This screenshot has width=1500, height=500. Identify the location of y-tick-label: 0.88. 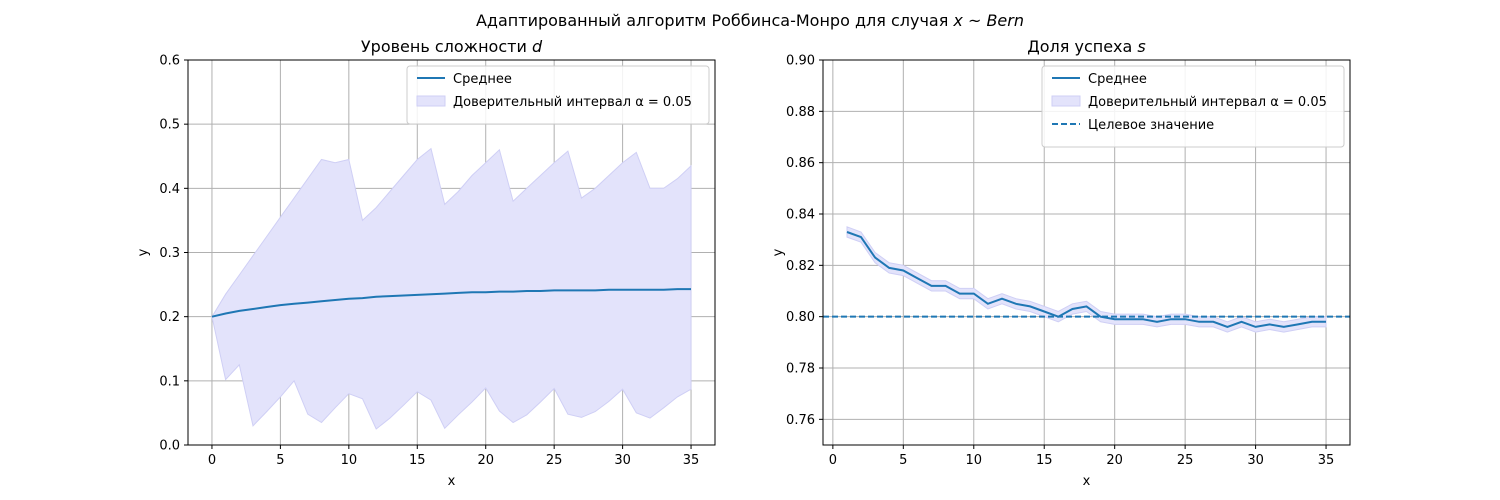
(800, 112).